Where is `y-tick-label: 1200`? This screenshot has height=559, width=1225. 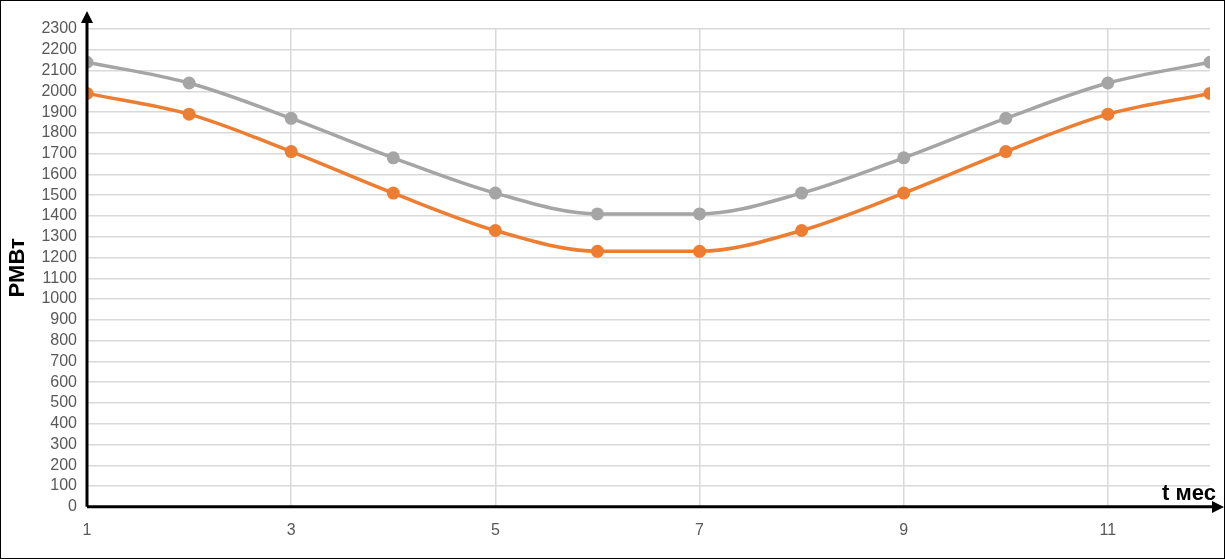
y-tick-label: 1200 is located at coordinates (59, 256).